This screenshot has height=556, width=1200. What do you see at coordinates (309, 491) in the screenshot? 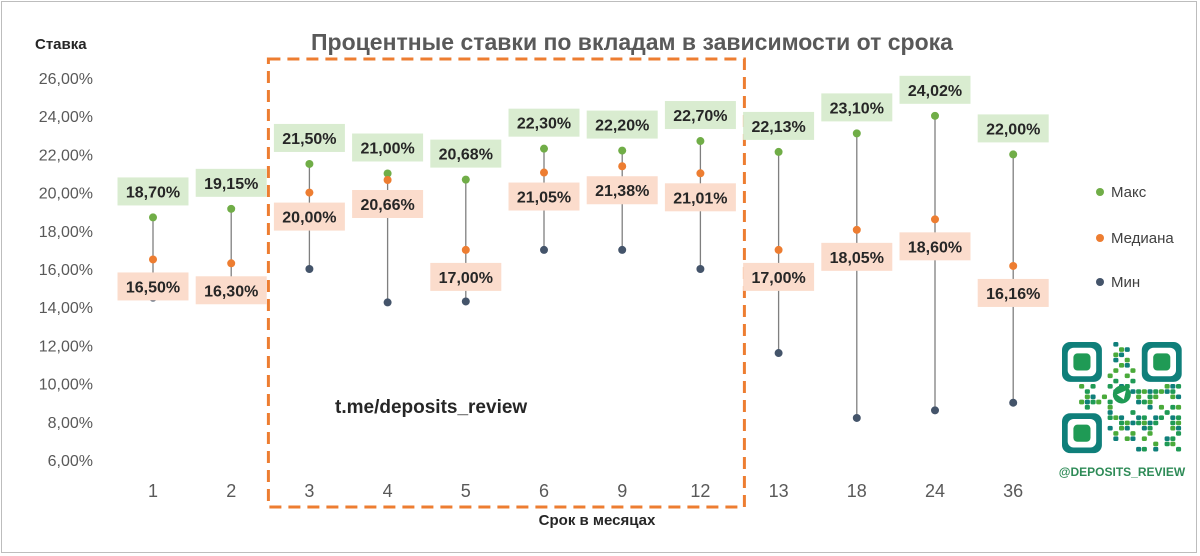
I see `x-tick-label: 3` at bounding box center [309, 491].